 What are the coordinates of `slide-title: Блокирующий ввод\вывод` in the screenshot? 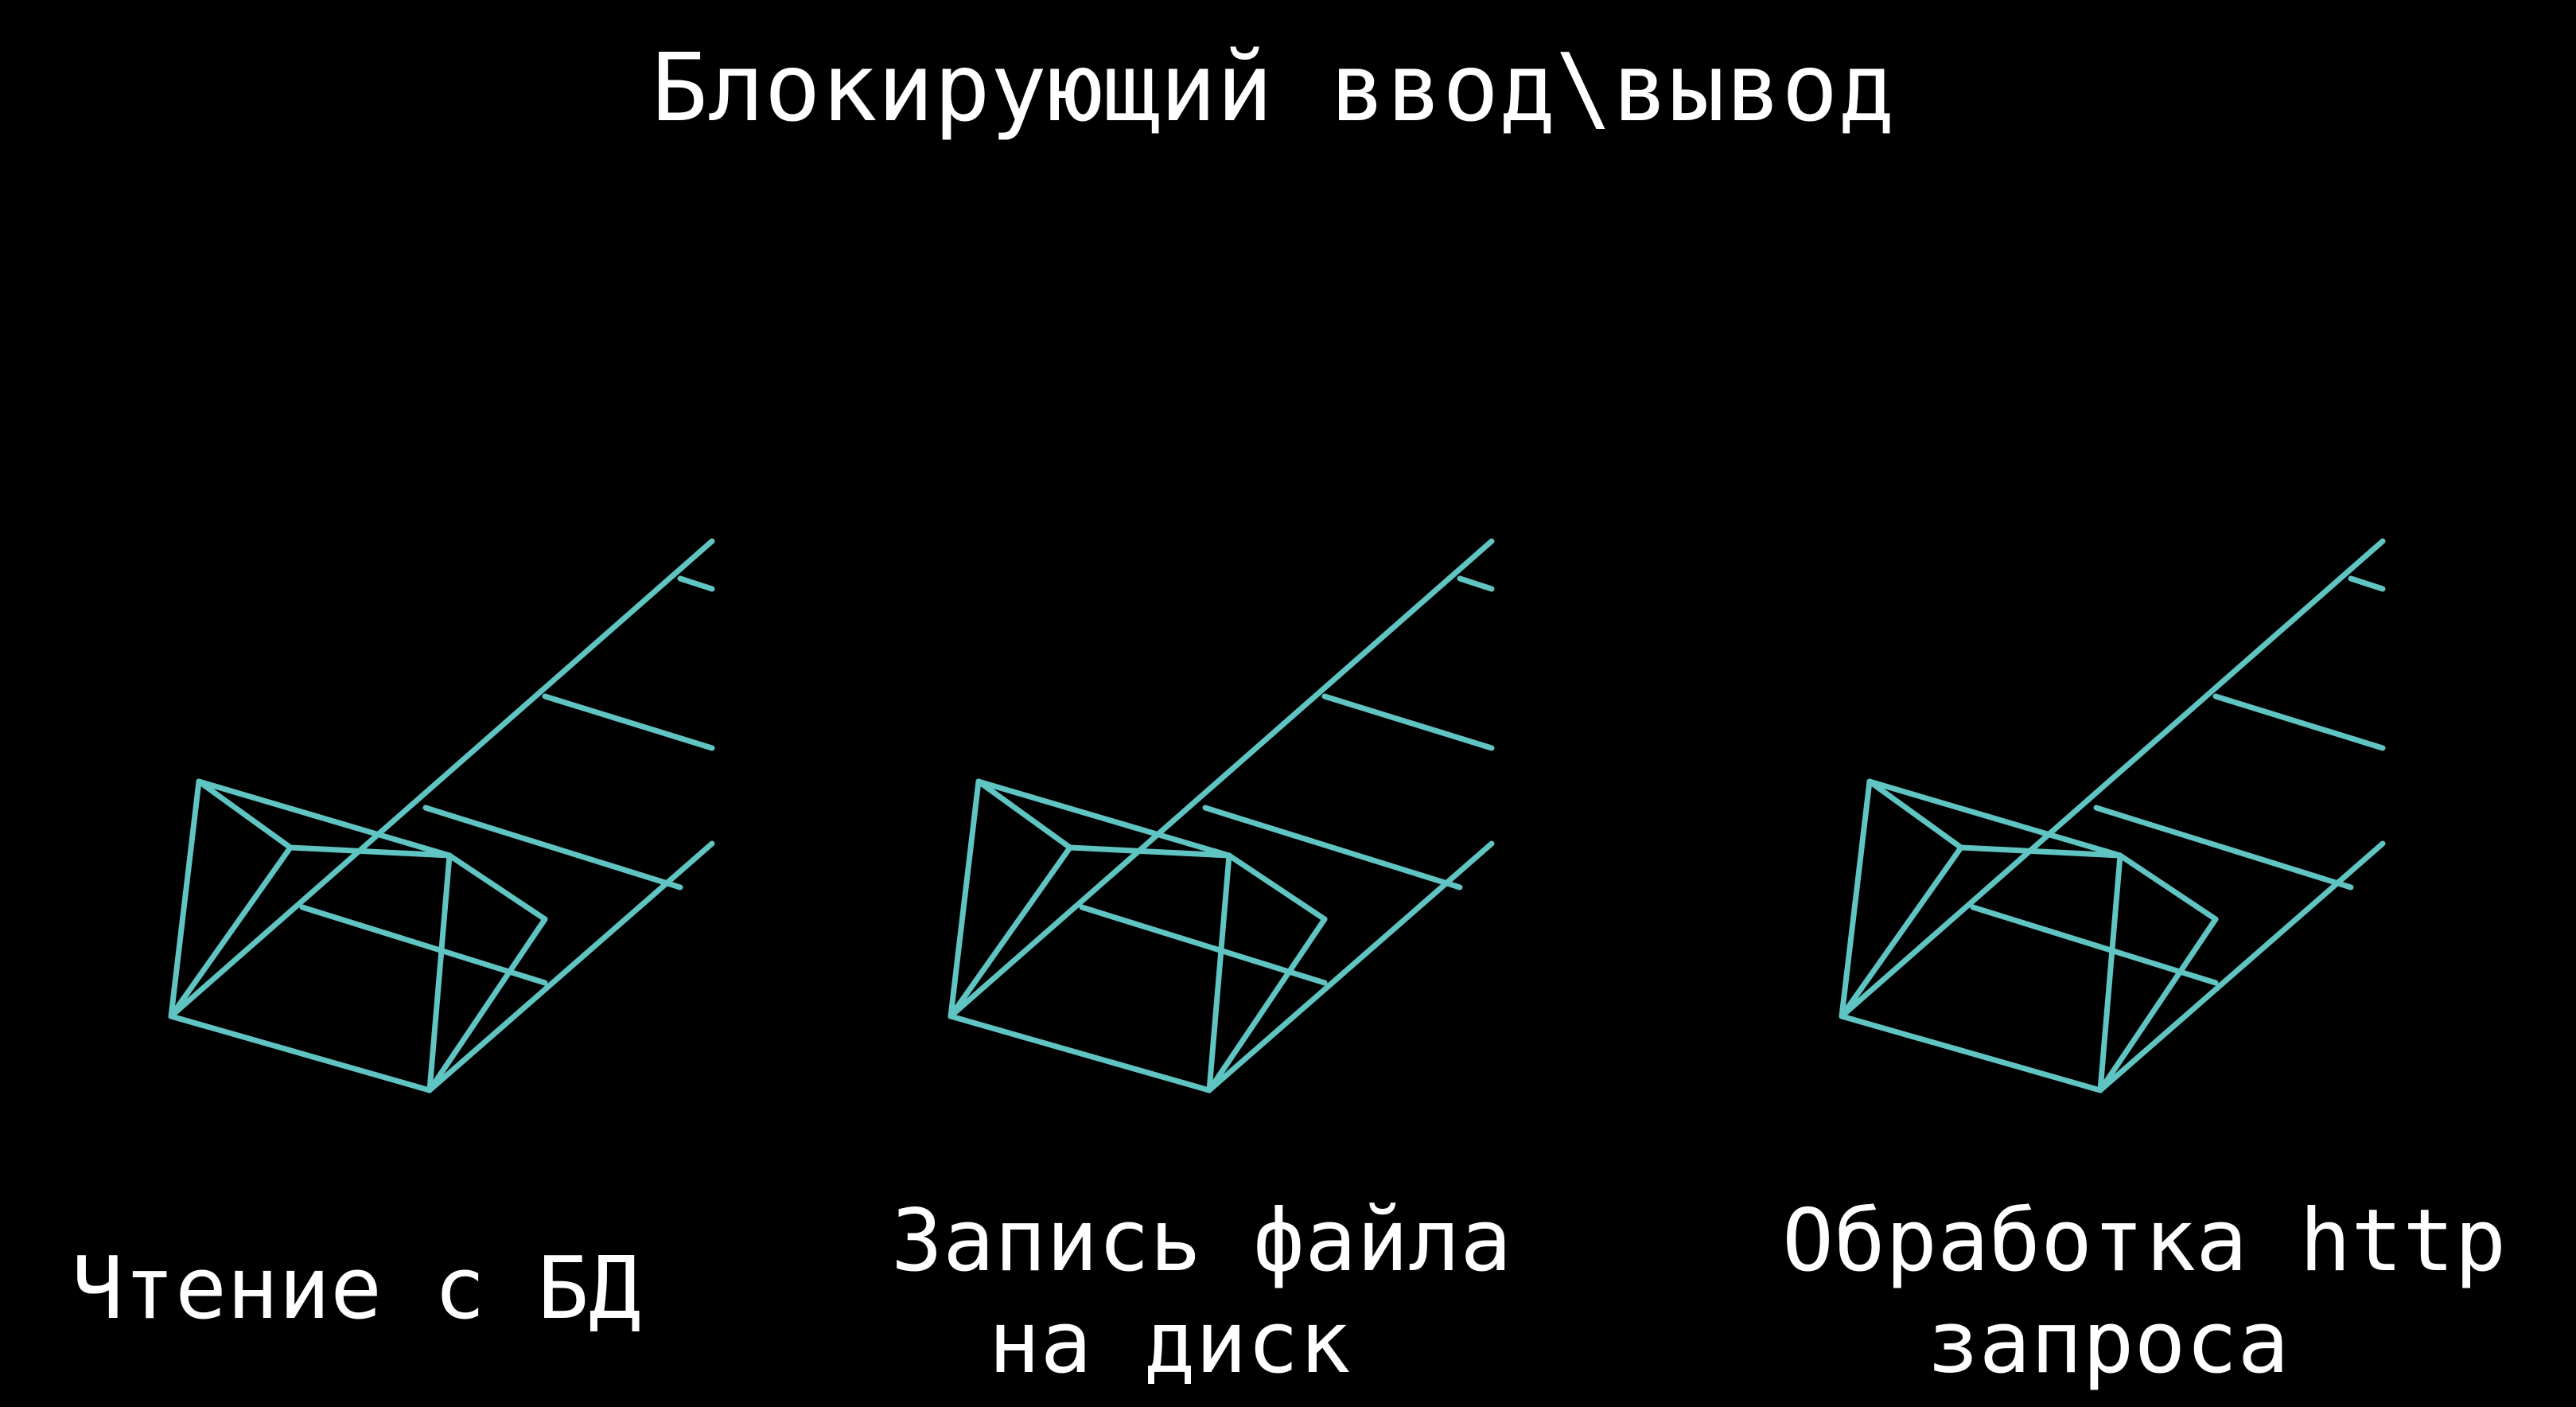 It's located at (1273, 87).